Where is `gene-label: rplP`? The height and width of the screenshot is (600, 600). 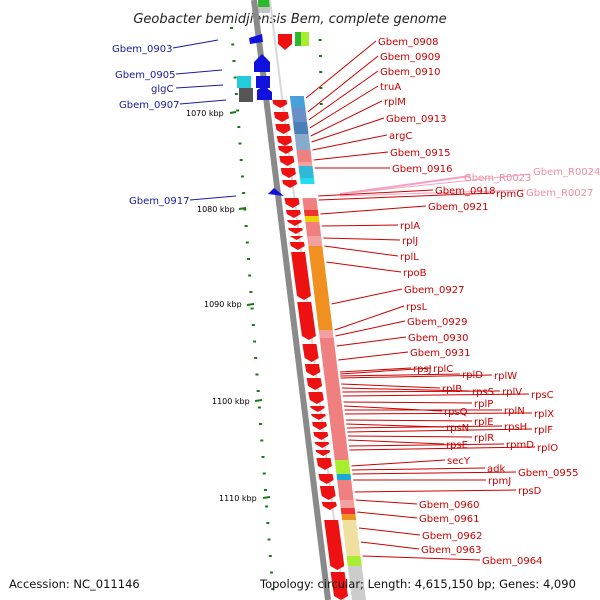 gene-label: rplP is located at coordinates (483, 404).